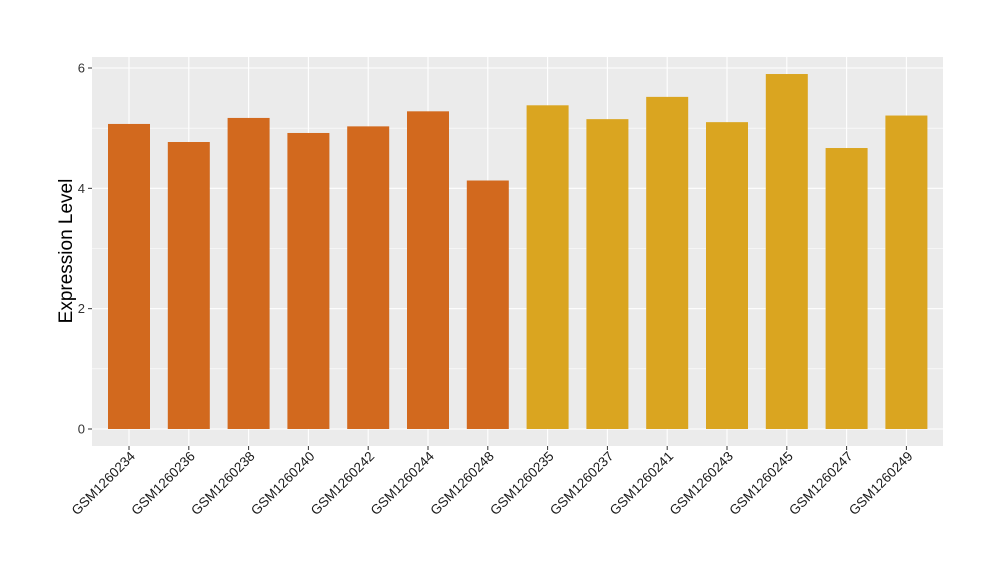  Describe the element at coordinates (547, 267) in the screenshot. I see `bar-GSM1260235` at that location.